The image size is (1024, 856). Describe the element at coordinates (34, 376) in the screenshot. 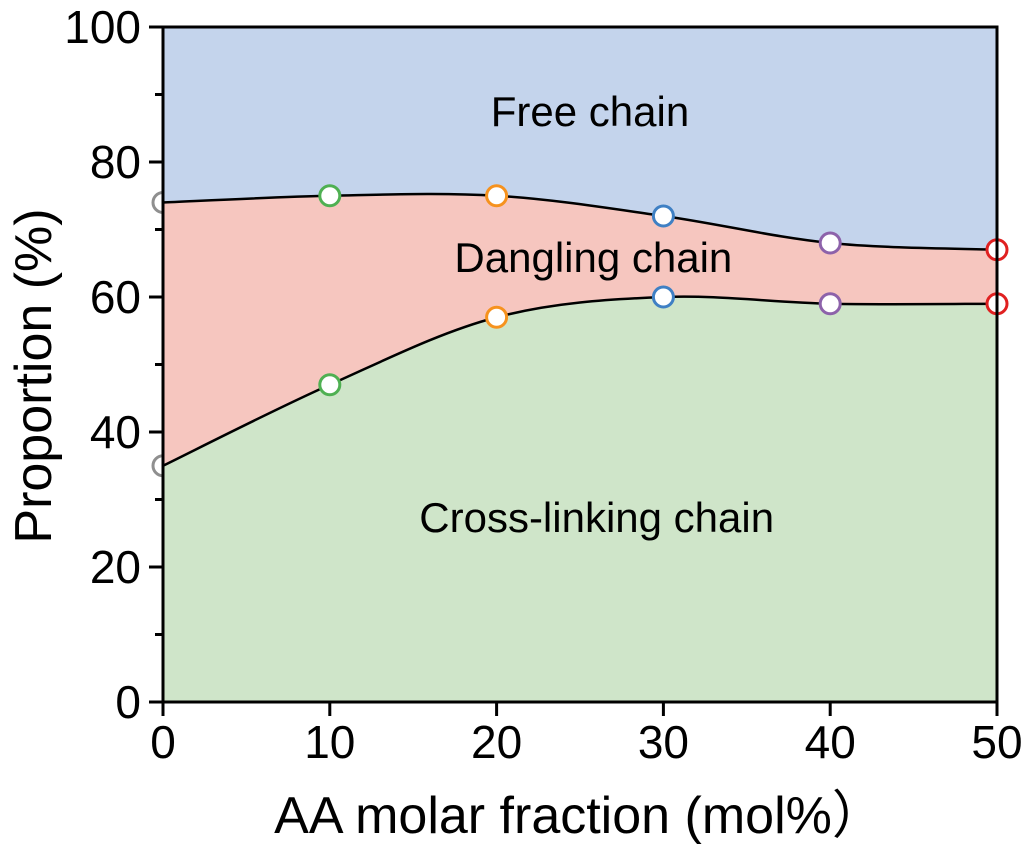

I see `y-axis-title: Proportion (%)` at that location.